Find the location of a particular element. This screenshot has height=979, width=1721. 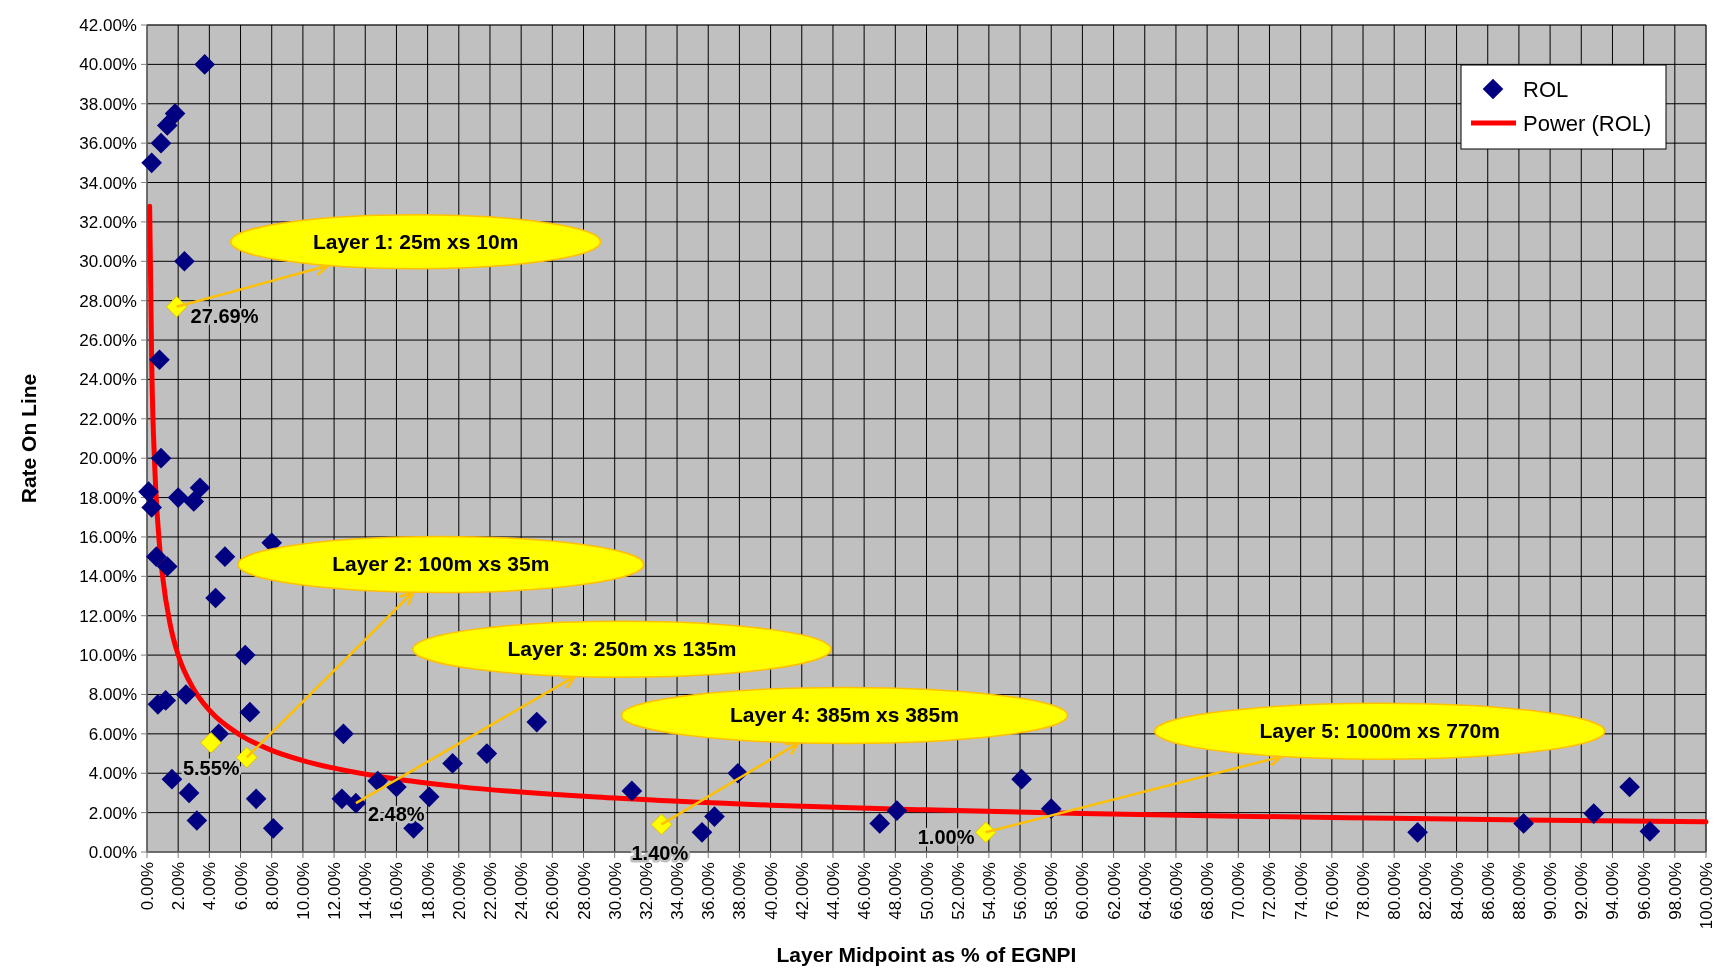

x-tick-label: 38.00% is located at coordinates (740, 891).